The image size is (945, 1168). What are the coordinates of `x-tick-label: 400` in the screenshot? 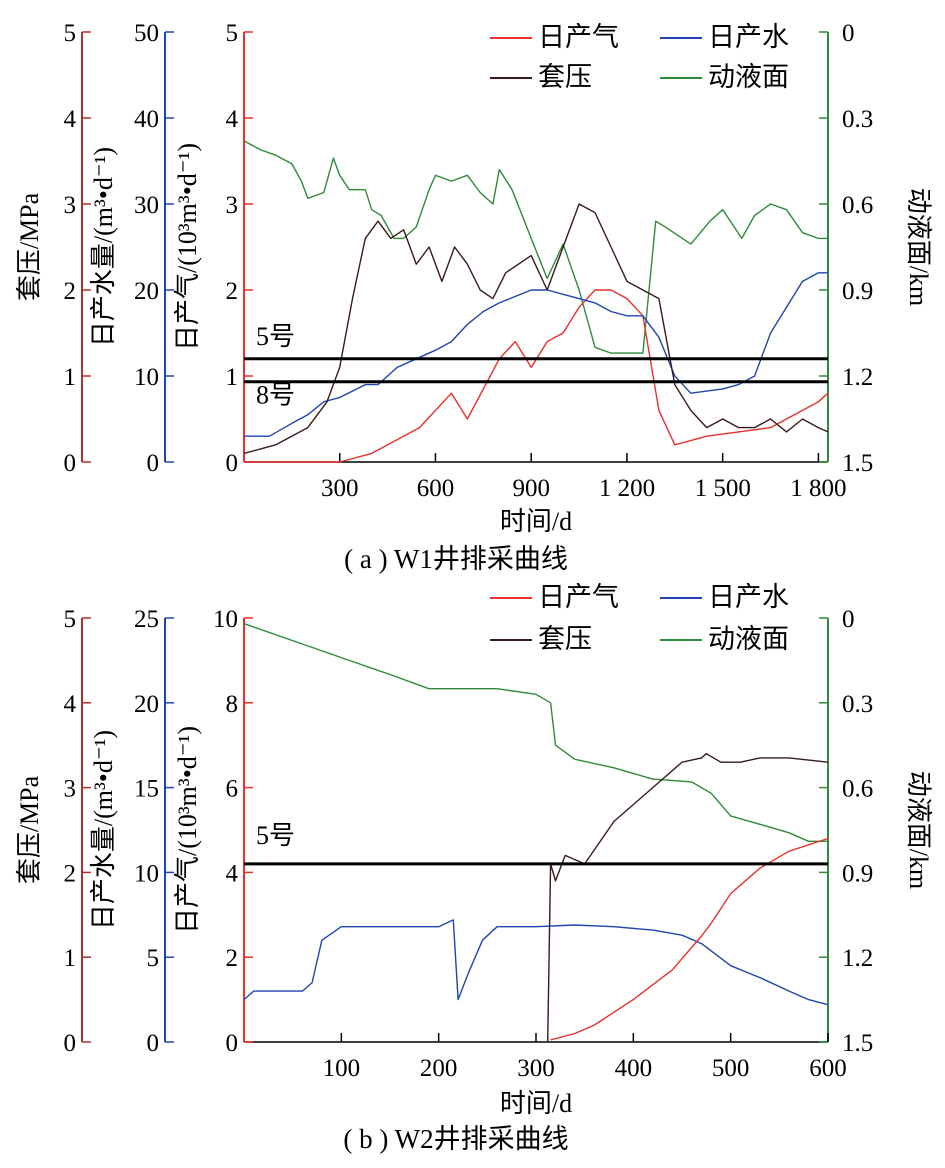 It's located at (634, 1068).